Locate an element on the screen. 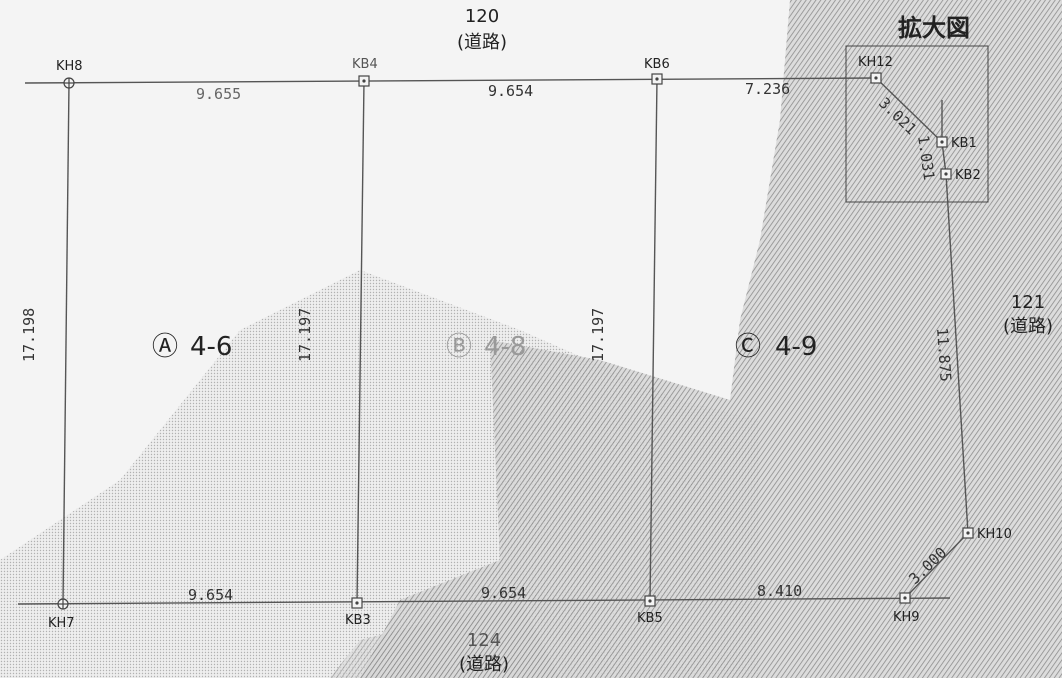 This screenshot has height=678, width=1062. kb4-kb3-line is located at coordinates (360, 342).